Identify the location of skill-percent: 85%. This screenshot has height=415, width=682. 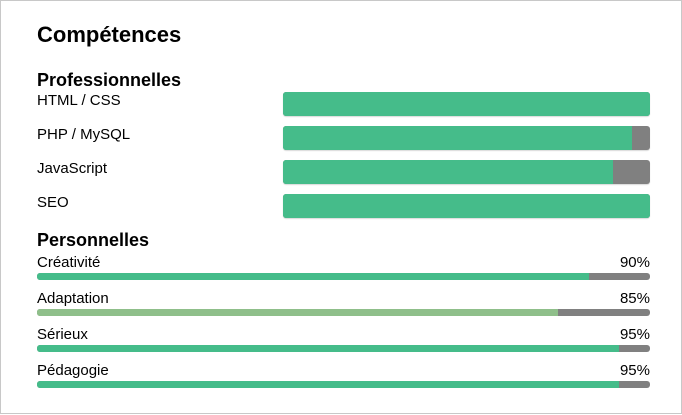
(634, 298).